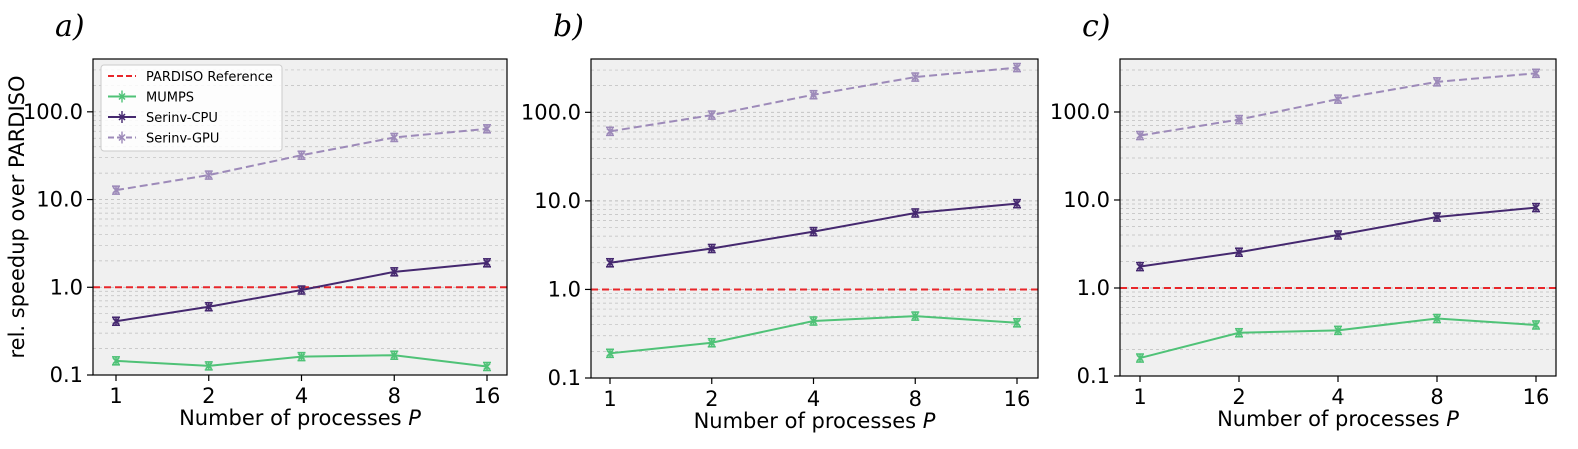 The width and height of the screenshot is (1578, 449). I want to click on legend-label: Serinv-CPU, so click(182, 118).